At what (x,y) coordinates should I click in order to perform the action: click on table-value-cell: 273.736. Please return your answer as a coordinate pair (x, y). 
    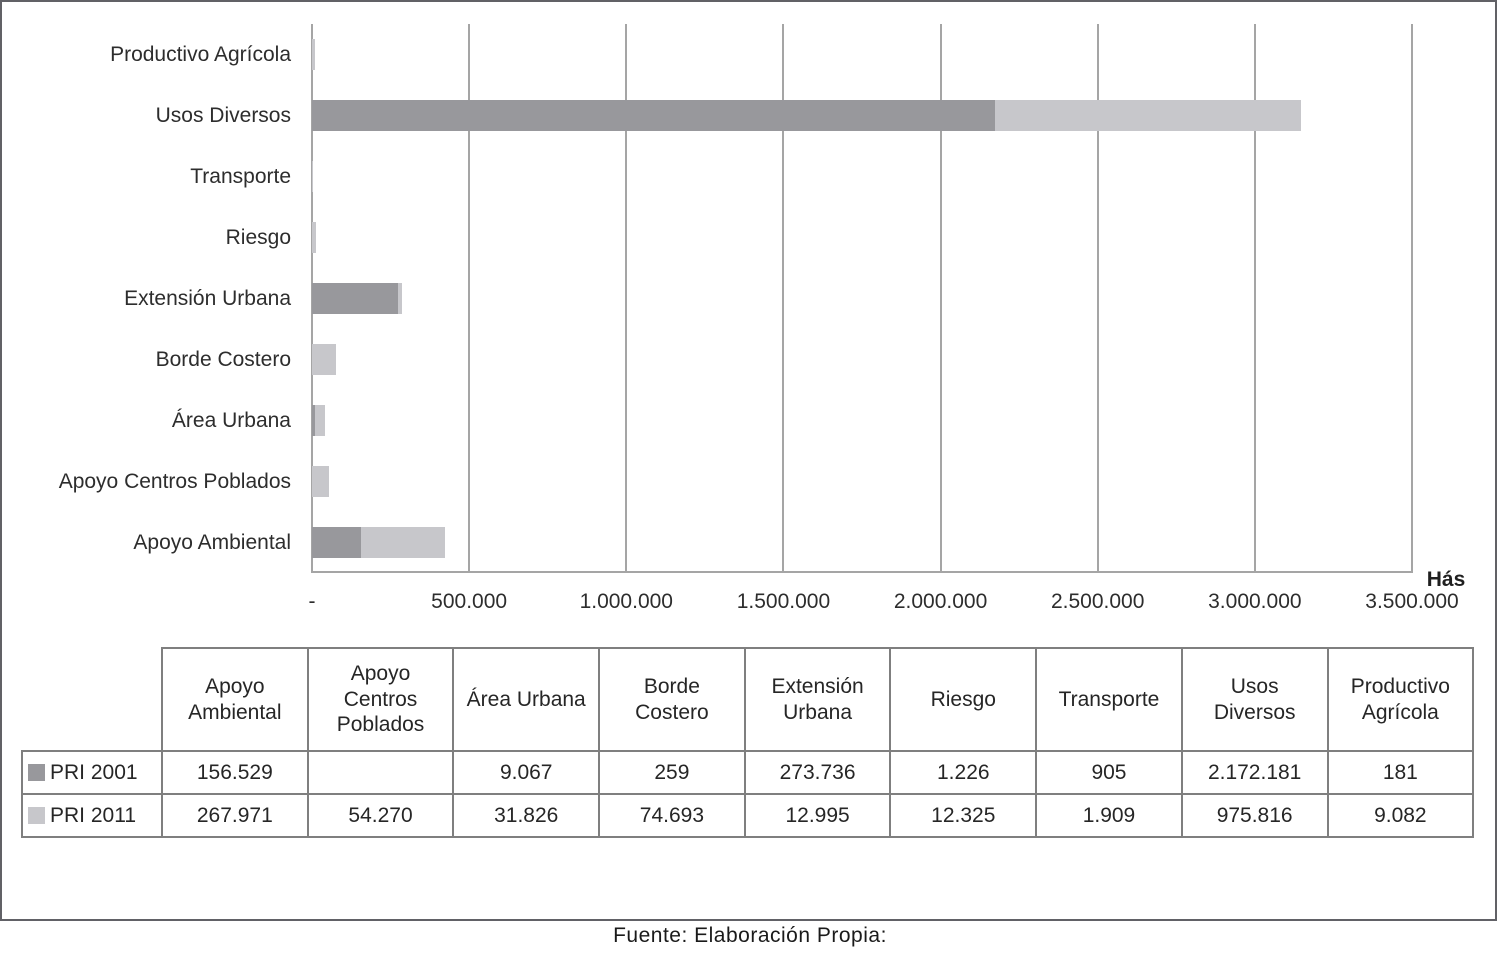
    Looking at the image, I should click on (817, 772).